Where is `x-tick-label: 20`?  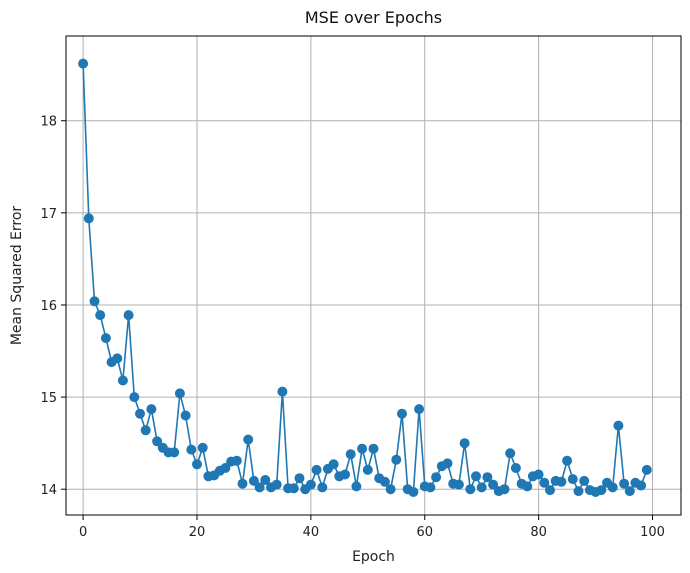 x-tick-label: 20 is located at coordinates (197, 532).